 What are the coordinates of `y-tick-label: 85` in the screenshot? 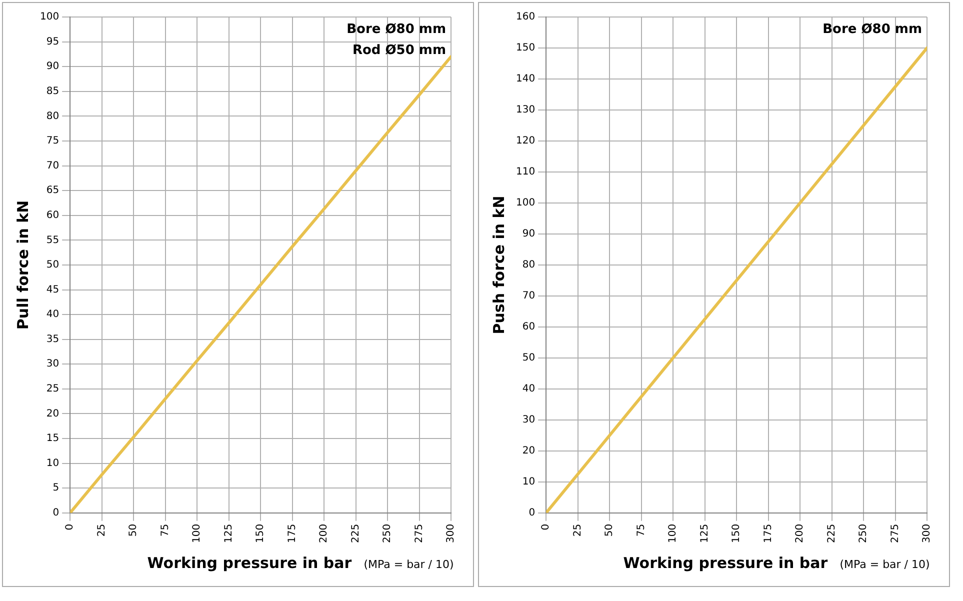 It's located at (53, 91).